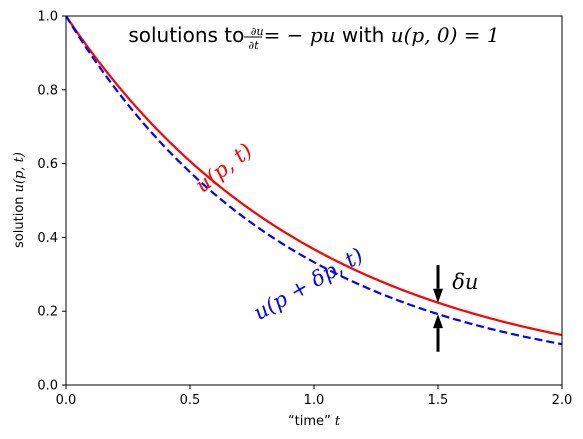 This screenshot has width=583, height=439. I want to click on chart-title-condition: u(p, 0) = 1, so click(445, 35).